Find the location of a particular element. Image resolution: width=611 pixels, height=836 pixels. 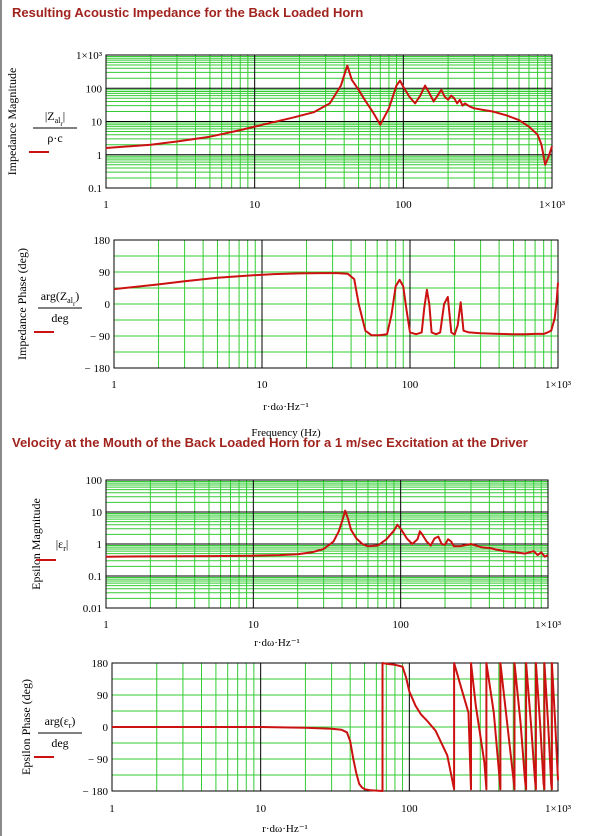

y-axis-label: Impedance Magnitude is located at coordinates (12, 122).